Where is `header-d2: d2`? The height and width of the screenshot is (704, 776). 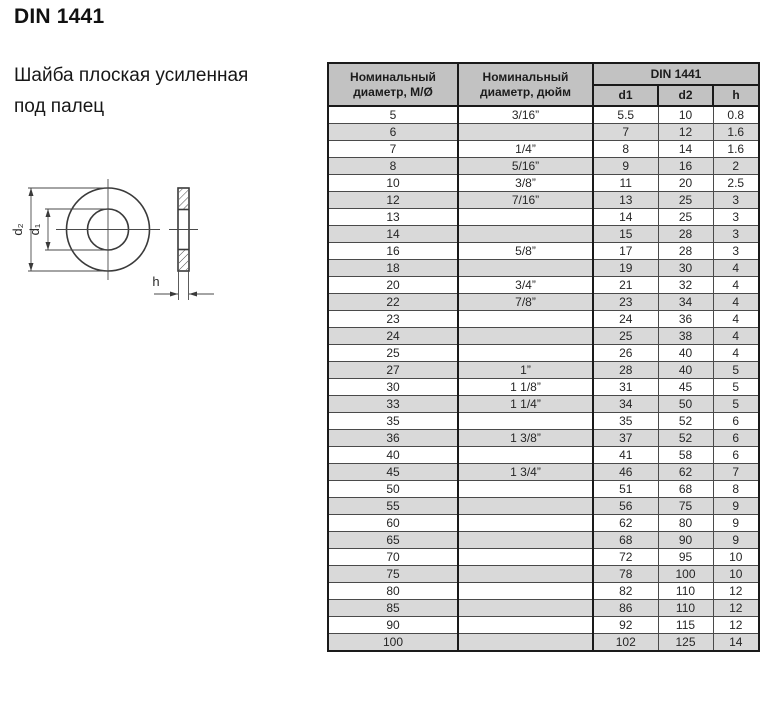 header-d2: d2 is located at coordinates (685, 95).